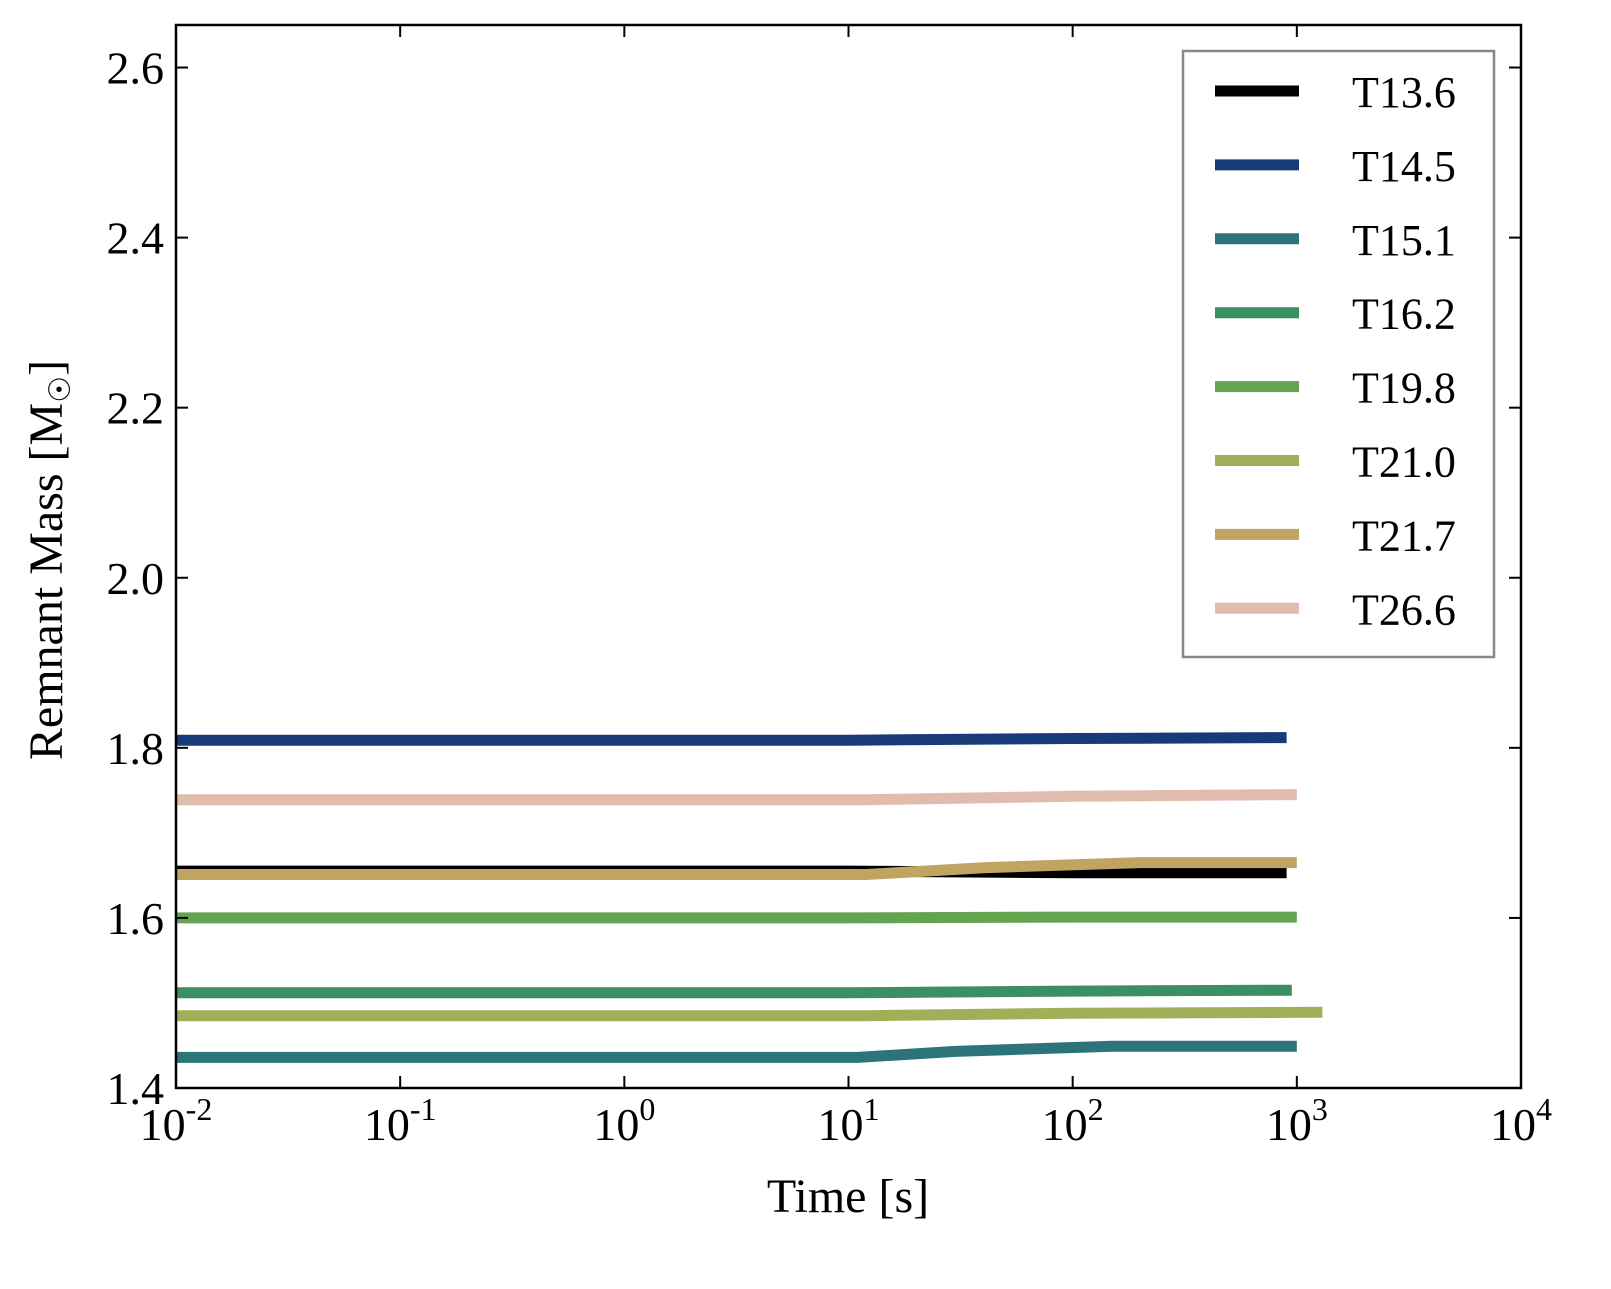 The height and width of the screenshot is (1289, 1611). Describe the element at coordinates (1335, 462) in the screenshot. I see `legend-item: T21.0` at that location.